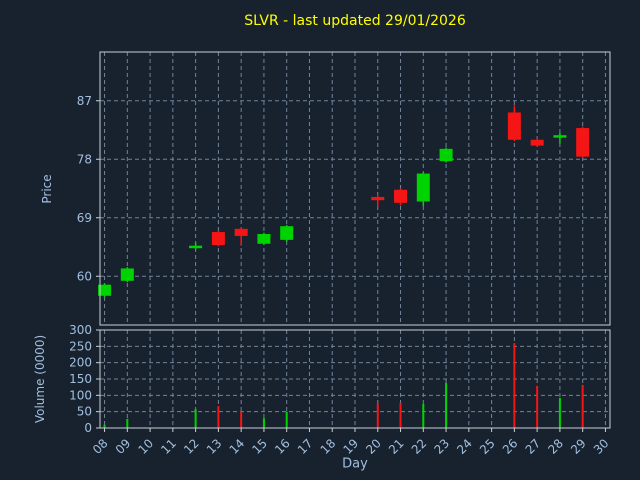 This screenshot has height=480, width=640. Describe the element at coordinates (80, 395) in the screenshot. I see `volume-tick-label: 100` at that location.